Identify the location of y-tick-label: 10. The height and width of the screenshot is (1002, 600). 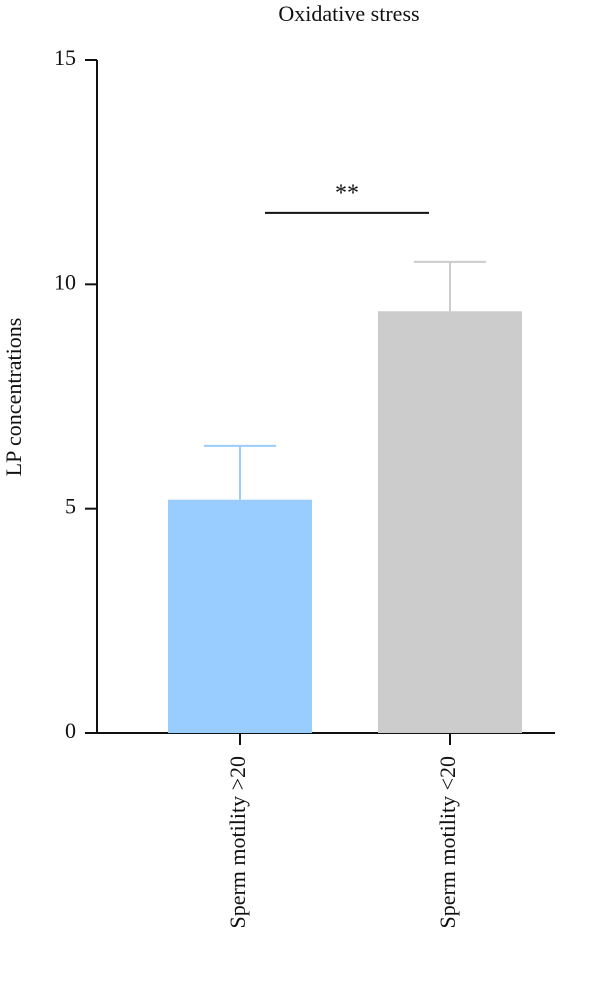
(65, 281).